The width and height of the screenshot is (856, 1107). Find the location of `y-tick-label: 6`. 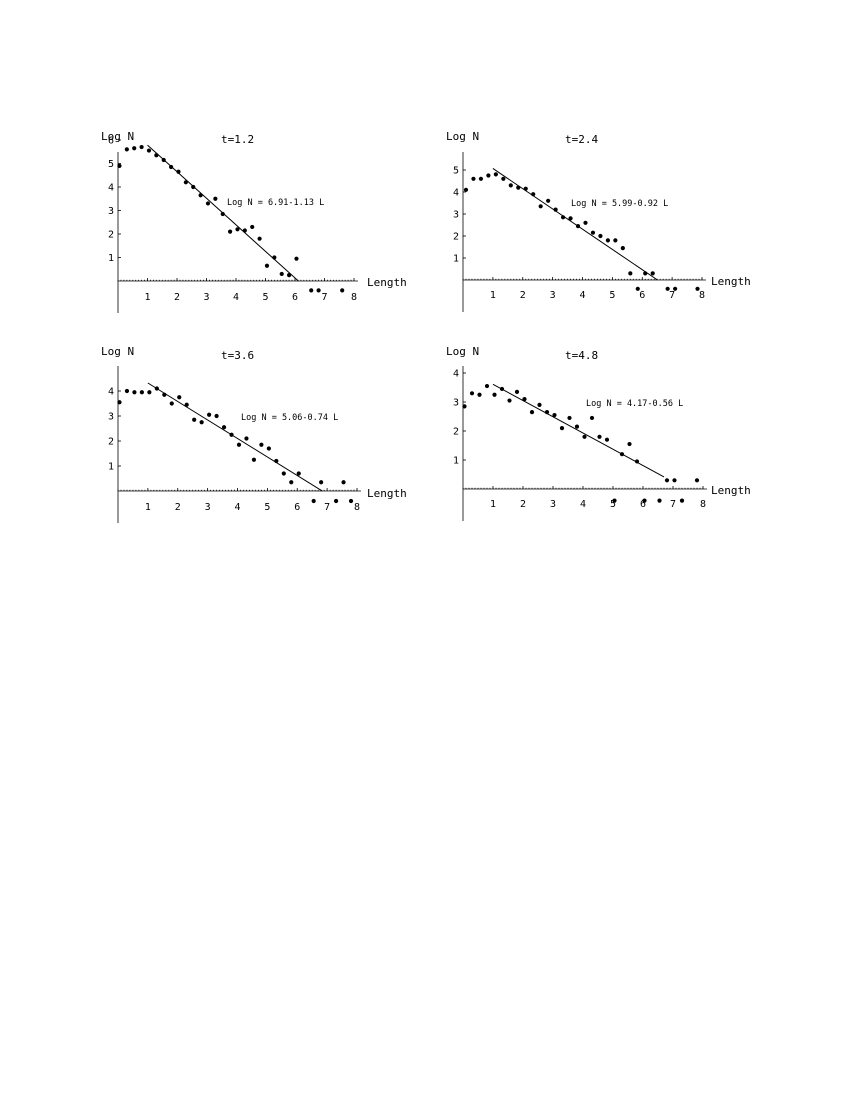

y-tick-label: 6 is located at coordinates (111, 141).